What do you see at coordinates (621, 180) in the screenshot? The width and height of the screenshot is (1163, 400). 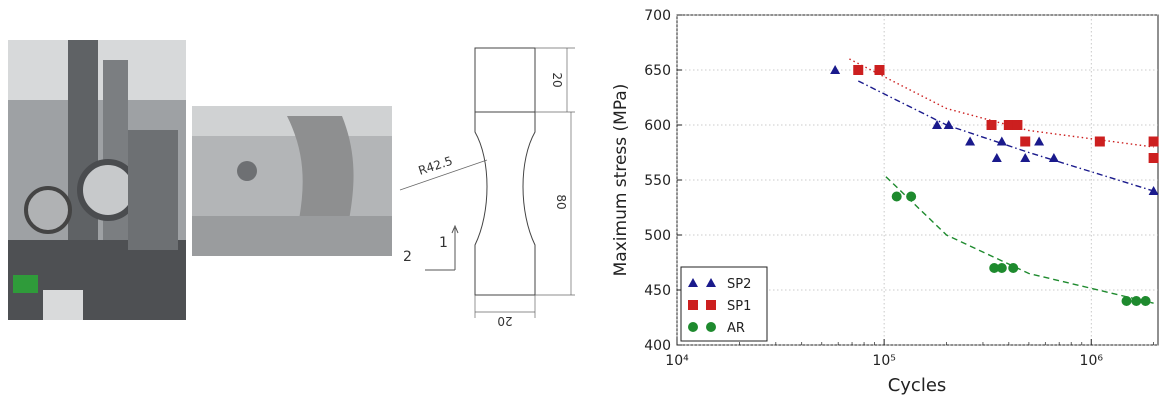 I see `y-axis-label: Maximum stress (MPa)` at bounding box center [621, 180].